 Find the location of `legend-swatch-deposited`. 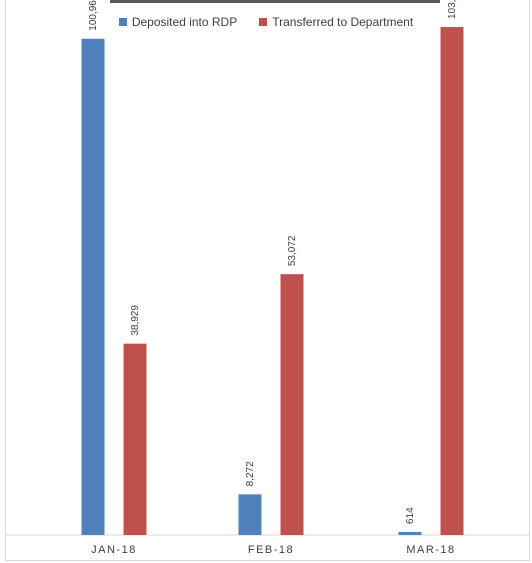

legend-swatch-deposited is located at coordinates (122, 22).